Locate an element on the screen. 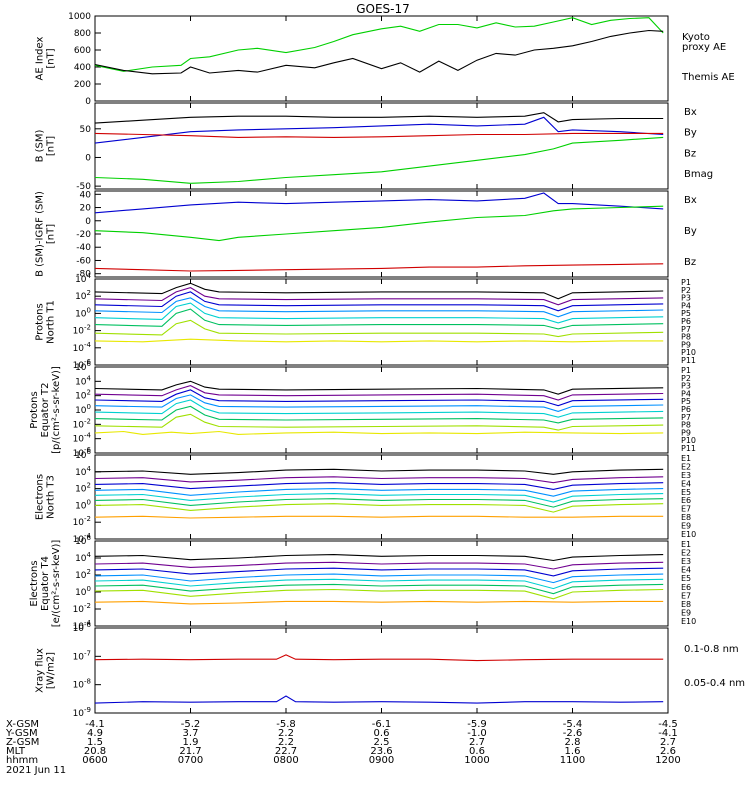  legend-entry: P7 is located at coordinates (686, 417).